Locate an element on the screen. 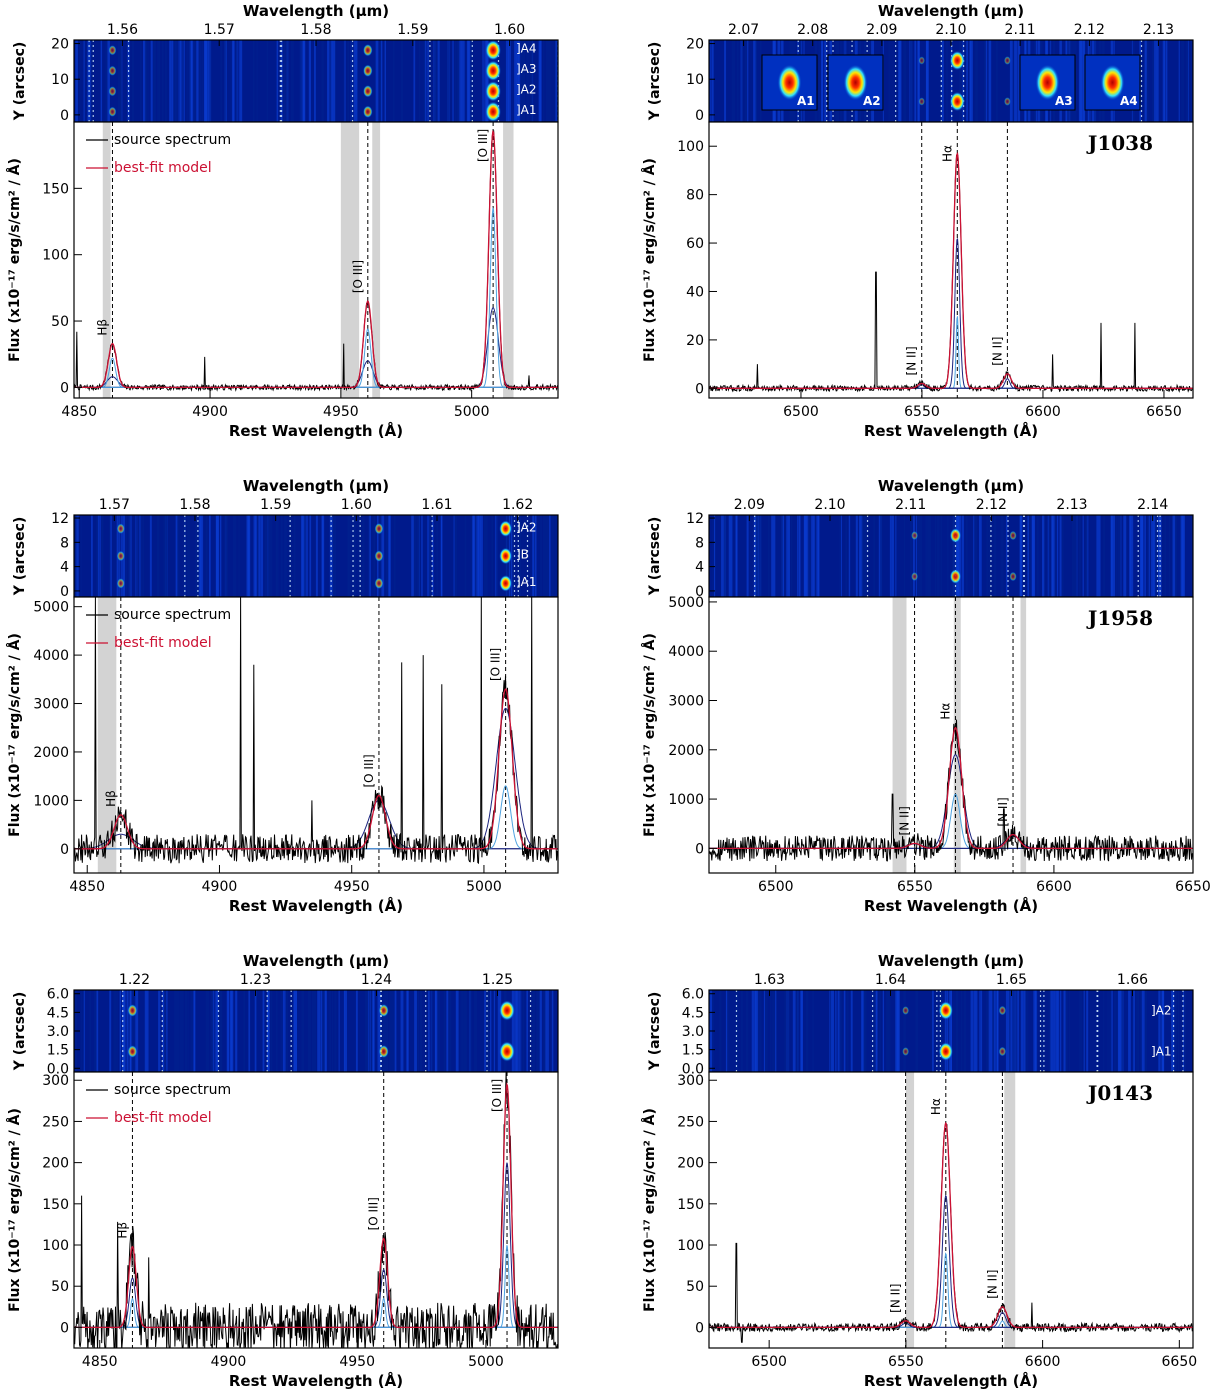 Image resolution: width=1217 pixels, height=1398 pixels. legend-label-model: best-fit model is located at coordinates (163, 643).